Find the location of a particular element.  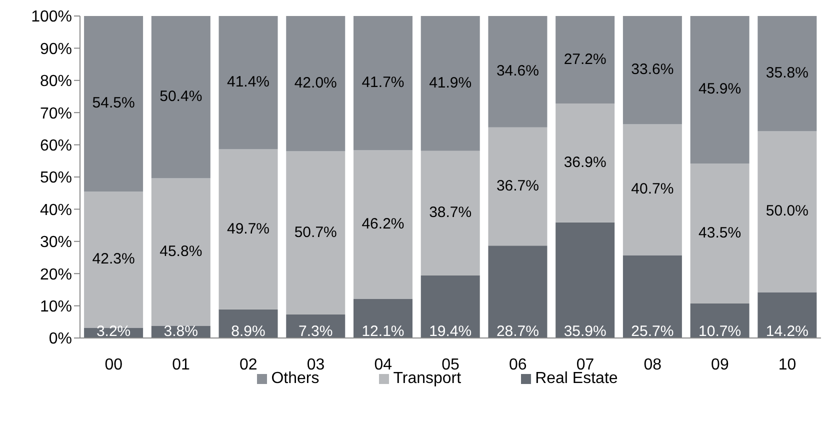

data-label: 35.9% is located at coordinates (585, 331).